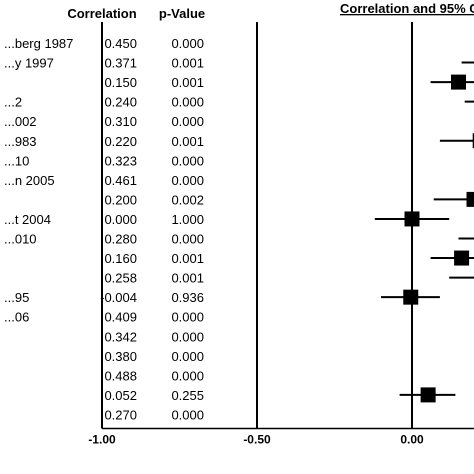  What do you see at coordinates (257, 439) in the screenshot?
I see `x-tick-label: -0.50` at bounding box center [257, 439].